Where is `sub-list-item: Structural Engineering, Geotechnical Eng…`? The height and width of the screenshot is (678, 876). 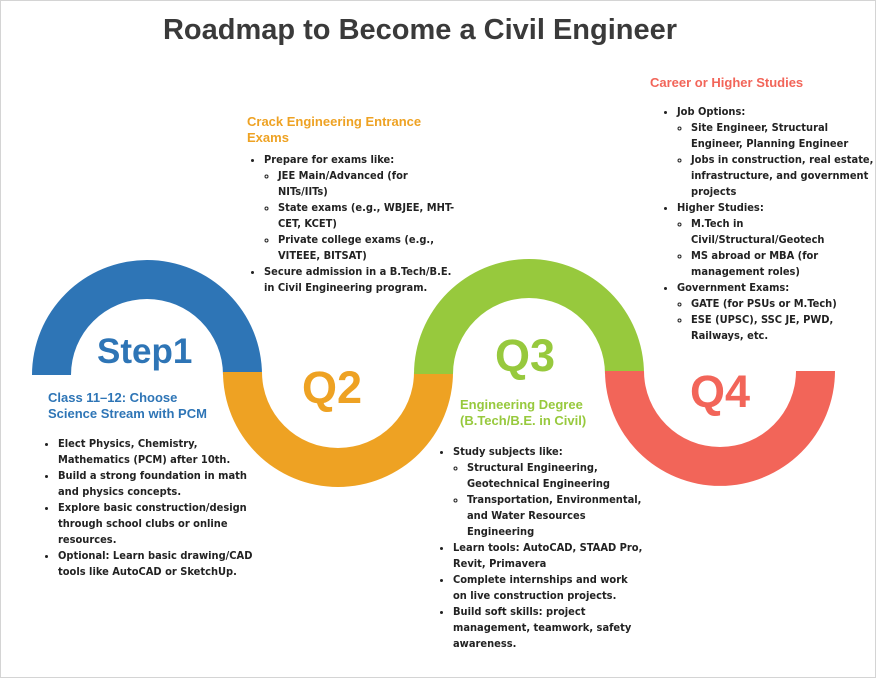 sub-list-item: Structural Engineering, Geotechnical Eng… is located at coordinates (555, 476).